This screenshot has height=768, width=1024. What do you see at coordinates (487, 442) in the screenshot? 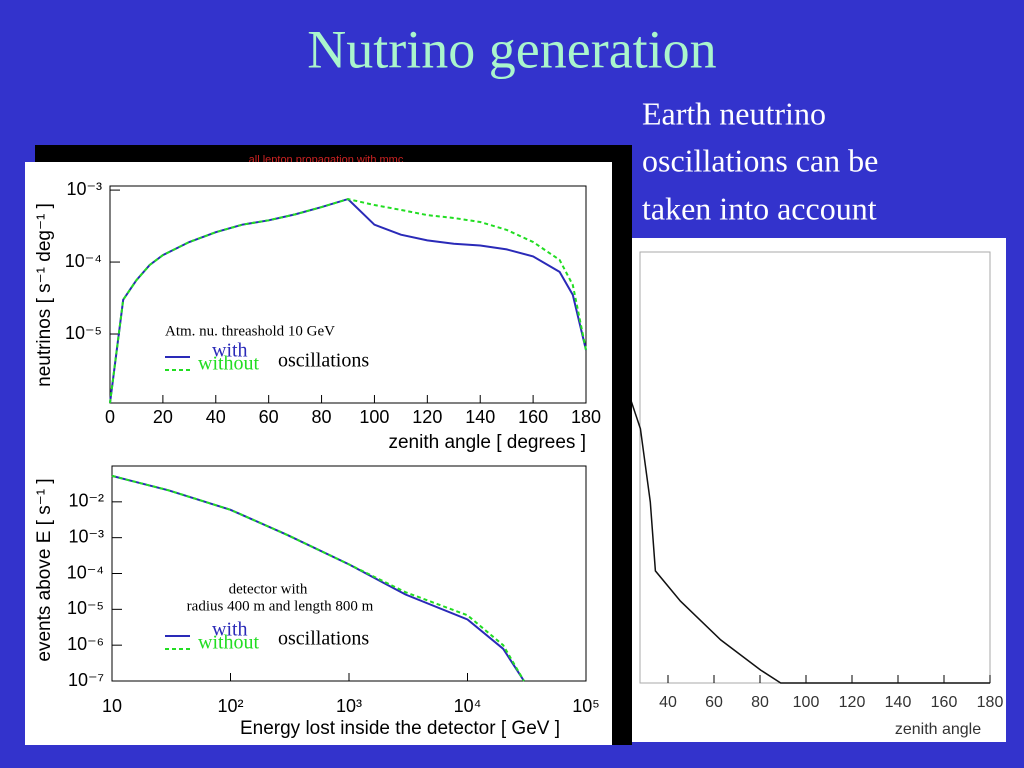
I see `x-axis-label: zenith angle [ degrees ]` at bounding box center [487, 442].